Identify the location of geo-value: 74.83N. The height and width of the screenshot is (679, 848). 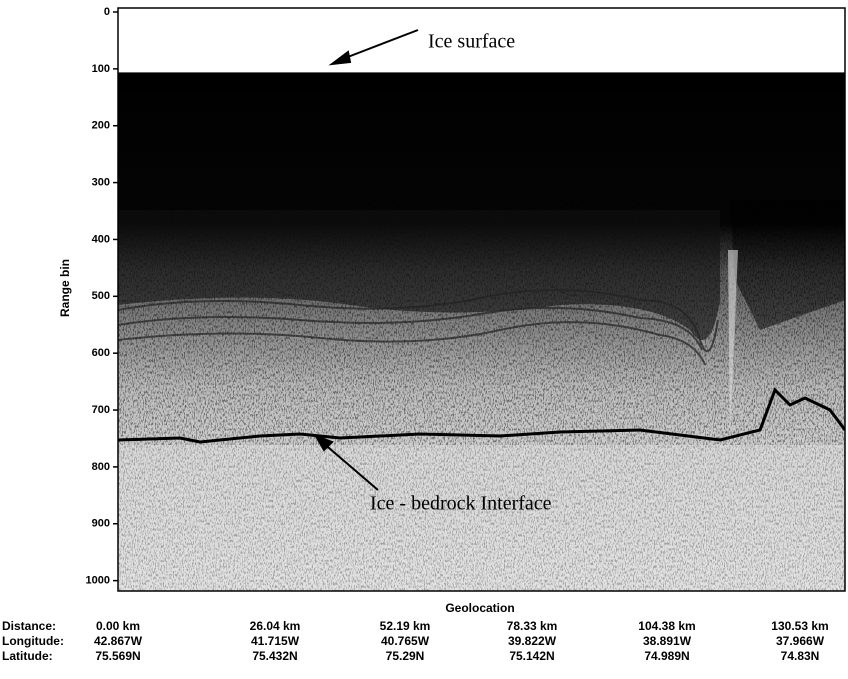
(800, 656).